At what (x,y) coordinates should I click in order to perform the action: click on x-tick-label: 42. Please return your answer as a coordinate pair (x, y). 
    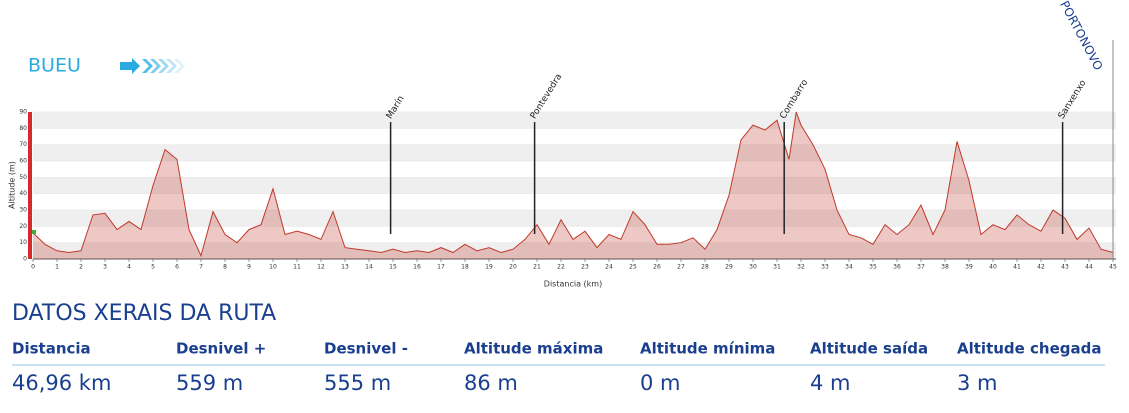
    Looking at the image, I should click on (1041, 267).